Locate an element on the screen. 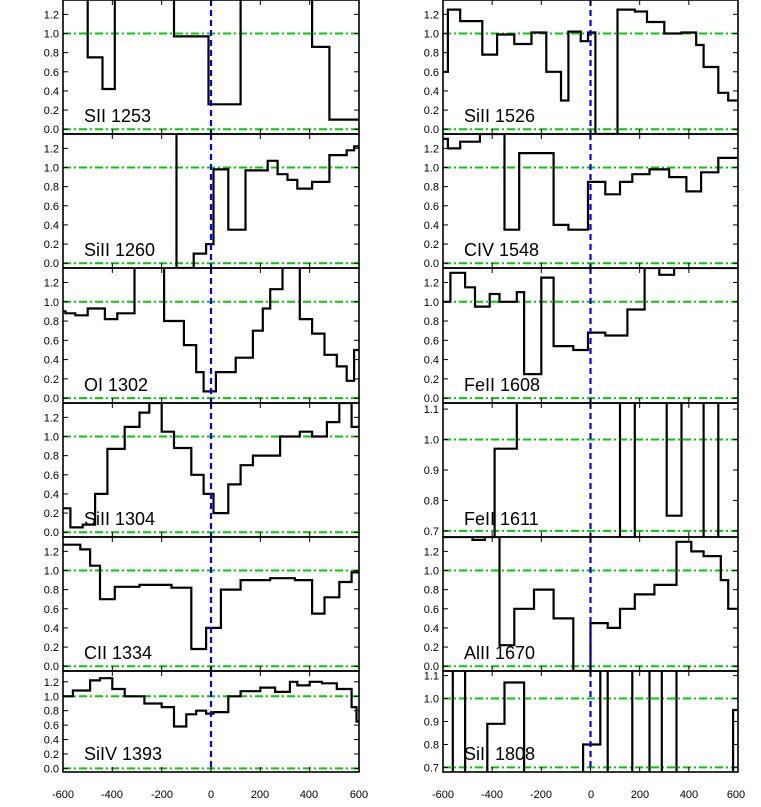  x-axis-left: -600 -400 -200 0 200 400 600 is located at coordinates (210, 795).